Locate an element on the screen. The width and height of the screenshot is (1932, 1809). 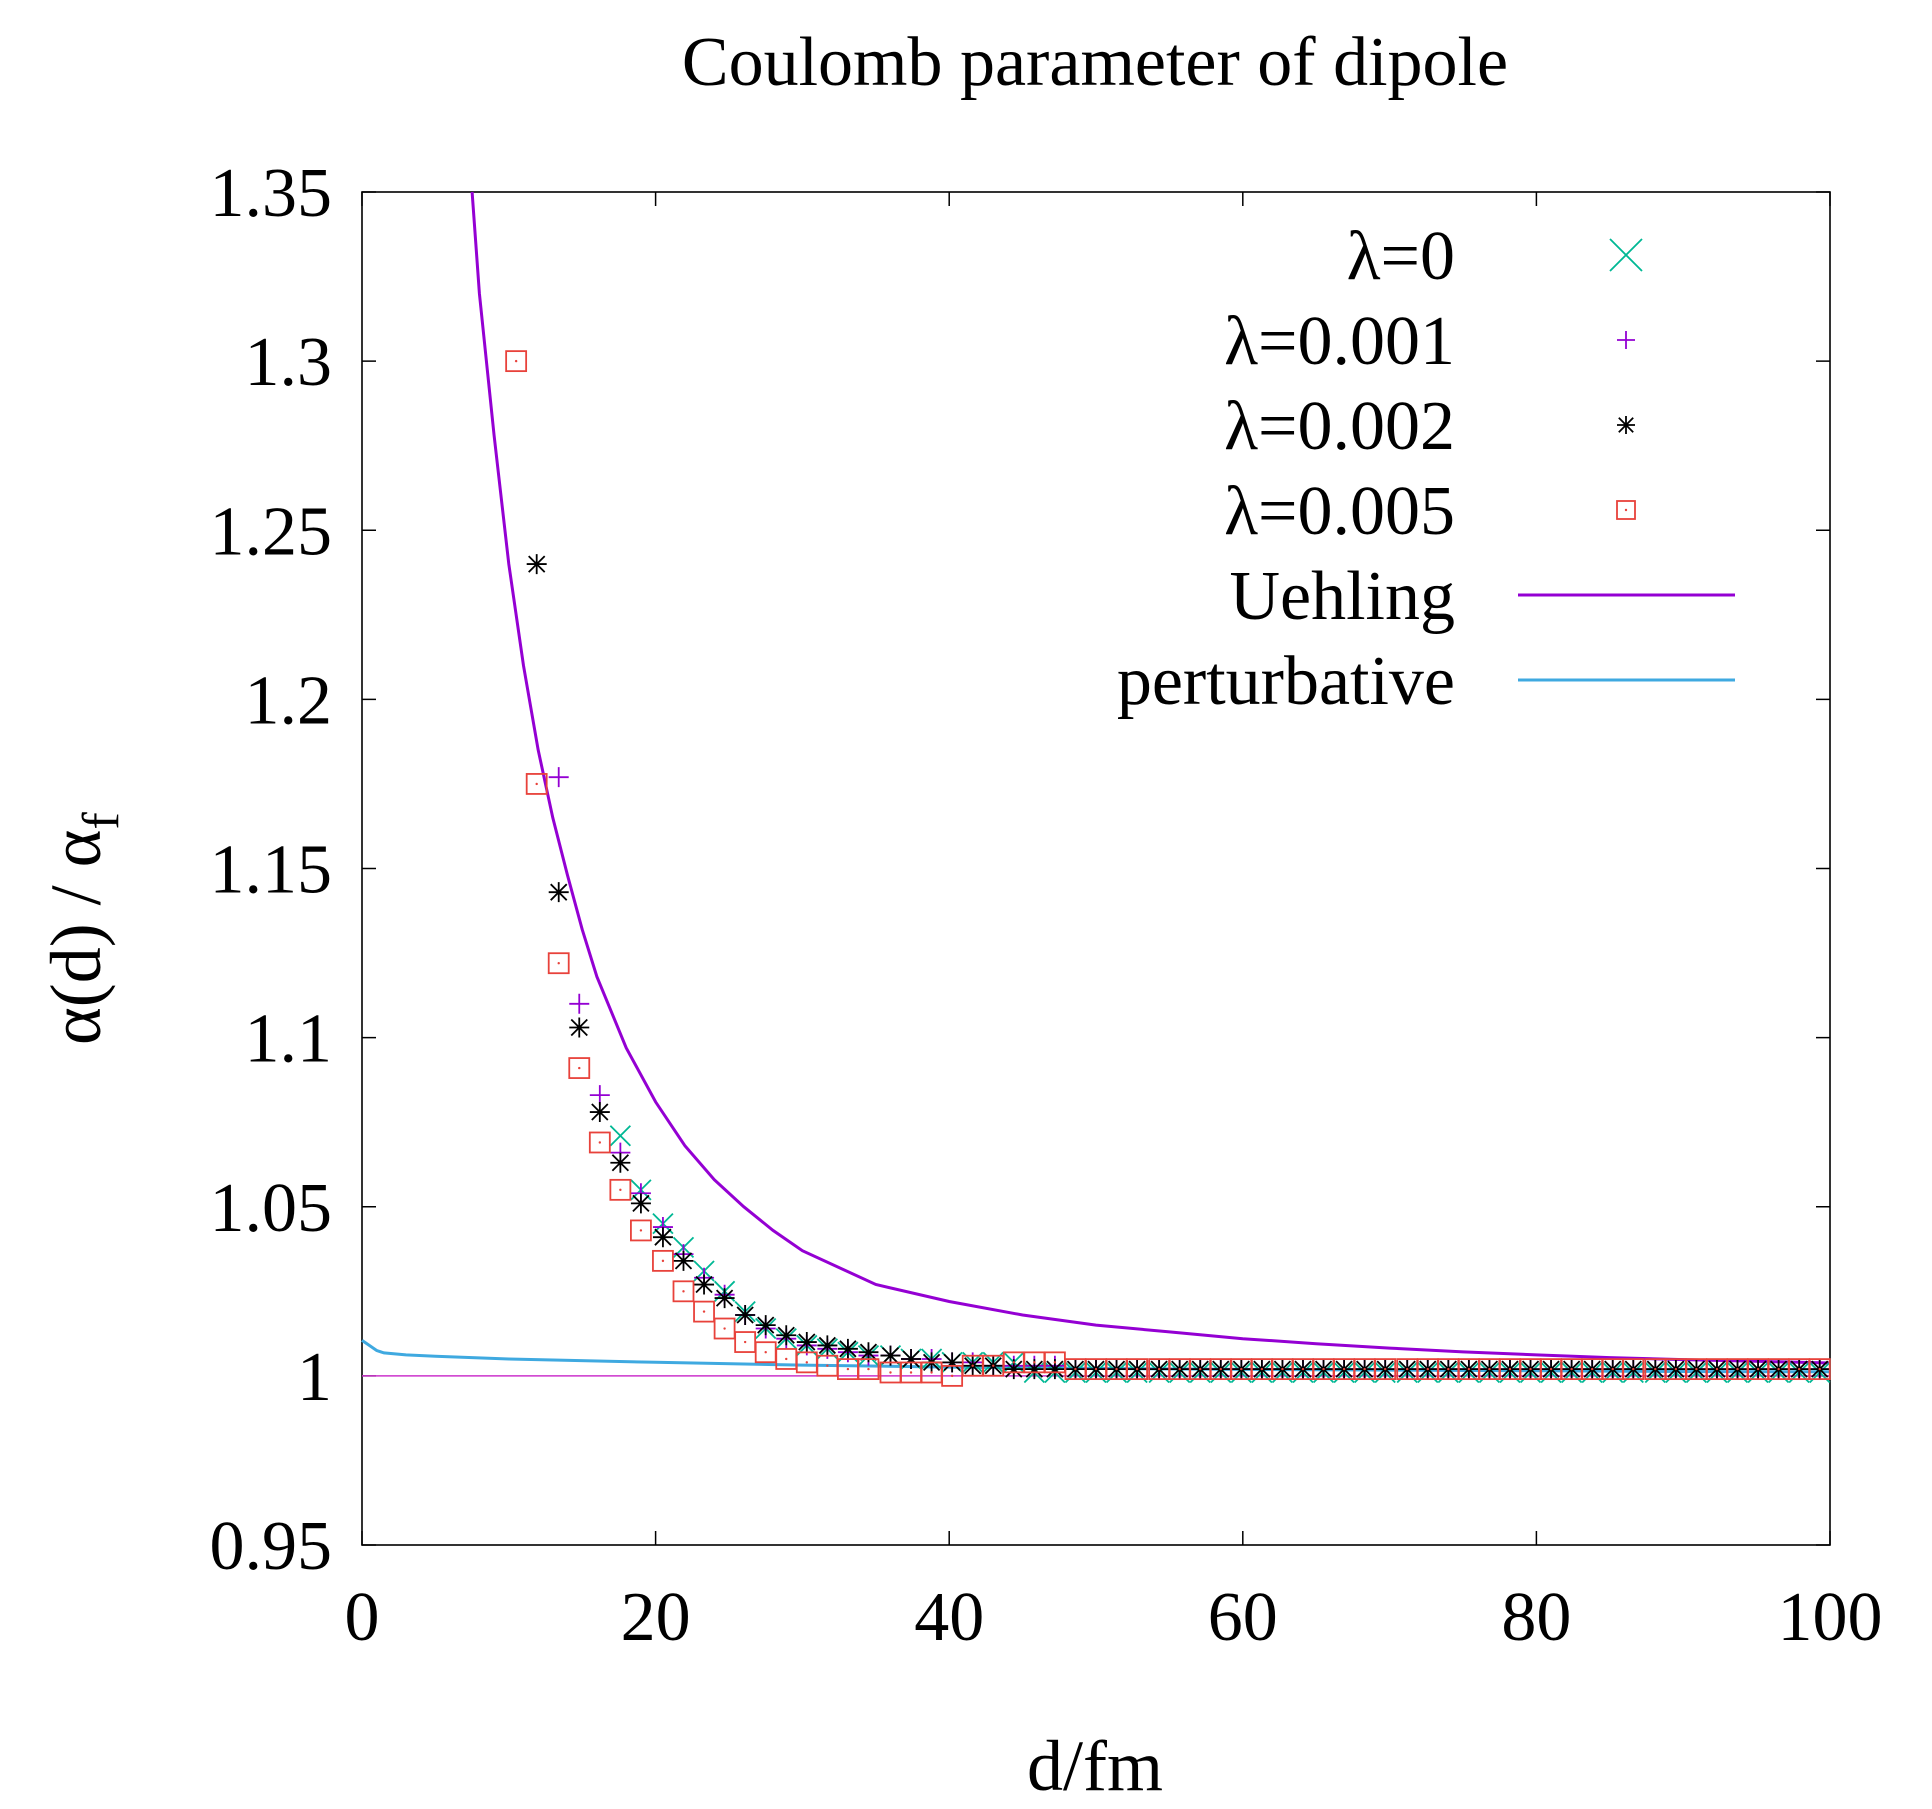
legend-item: λ=0.001 is located at coordinates (1429, 341).